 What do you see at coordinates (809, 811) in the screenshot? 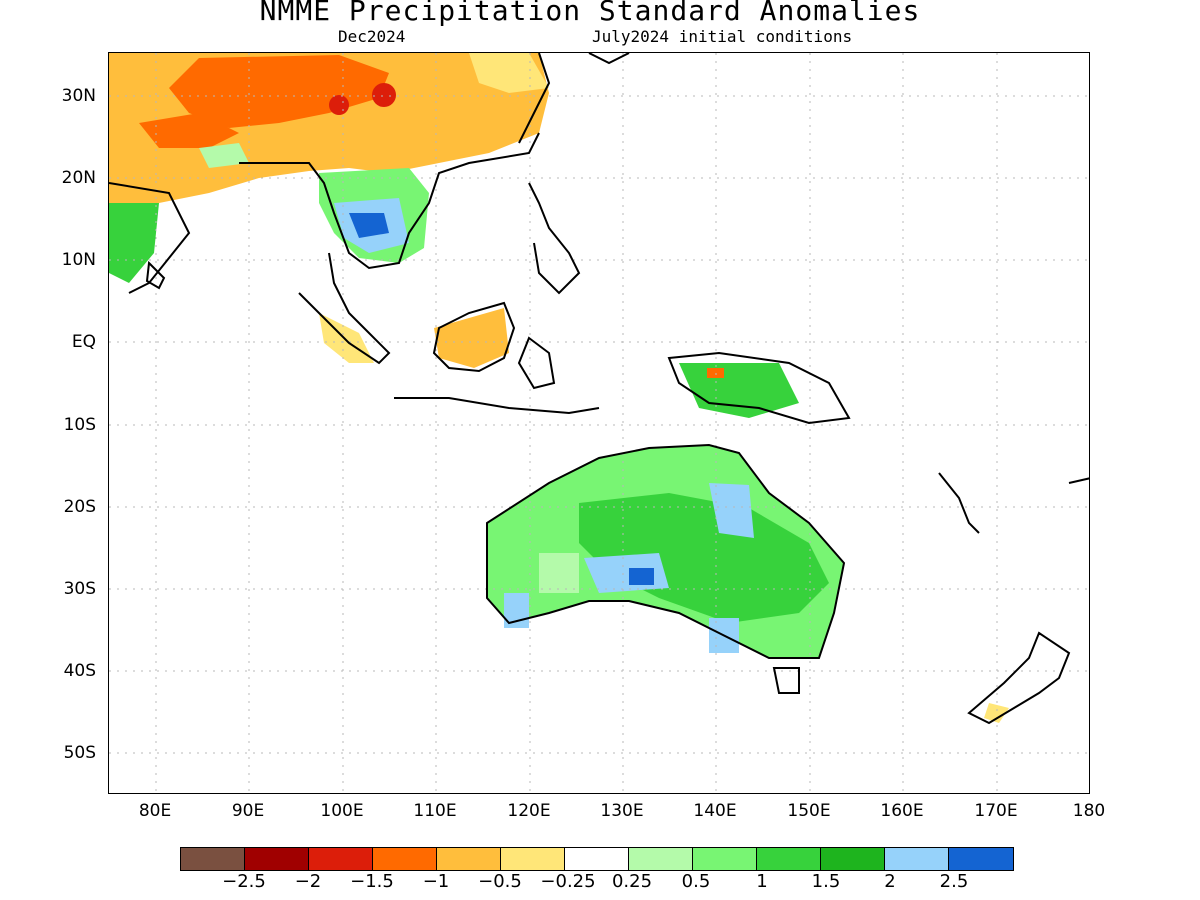
I see `lon-label-150e: 150E` at bounding box center [809, 811].